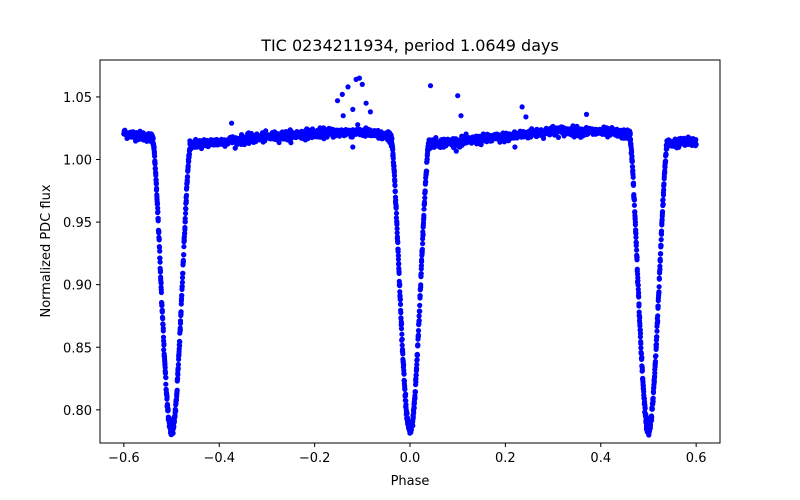 The height and width of the screenshot is (500, 800). Describe the element at coordinates (77, 348) in the screenshot. I see `y-tick-label: 0.85` at that location.